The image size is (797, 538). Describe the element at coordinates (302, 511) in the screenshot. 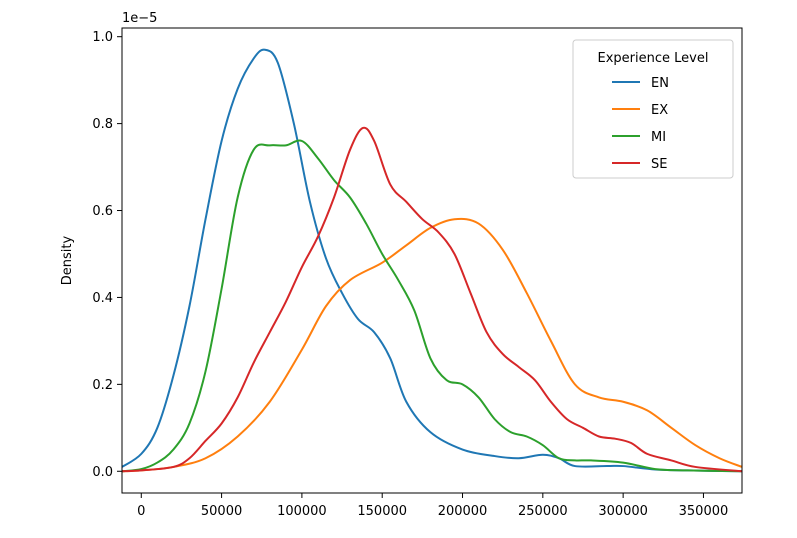

I see `x-tick-label: 100000` at that location.